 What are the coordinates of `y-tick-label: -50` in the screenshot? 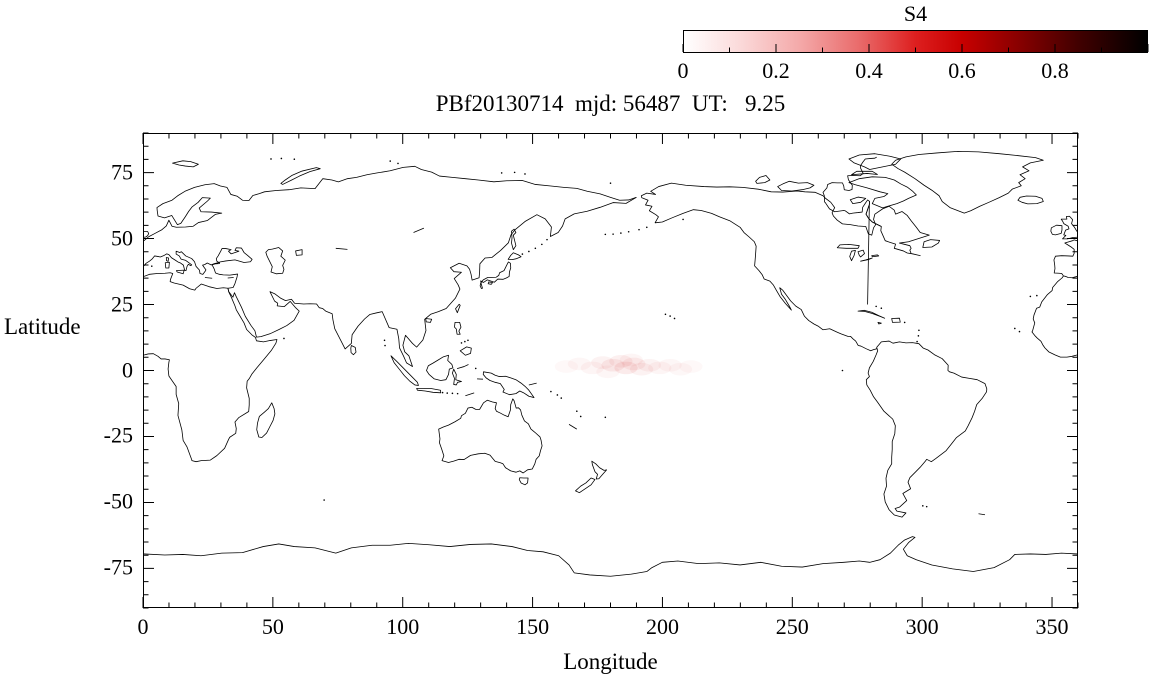 It's located at (118, 501).